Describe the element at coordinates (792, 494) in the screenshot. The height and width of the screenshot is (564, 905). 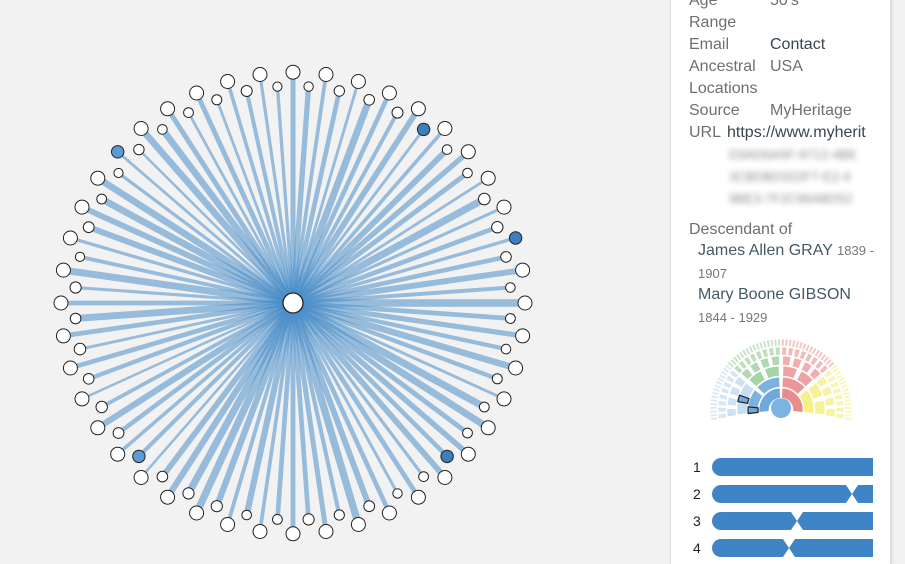
I see `chromosome-bar` at that location.